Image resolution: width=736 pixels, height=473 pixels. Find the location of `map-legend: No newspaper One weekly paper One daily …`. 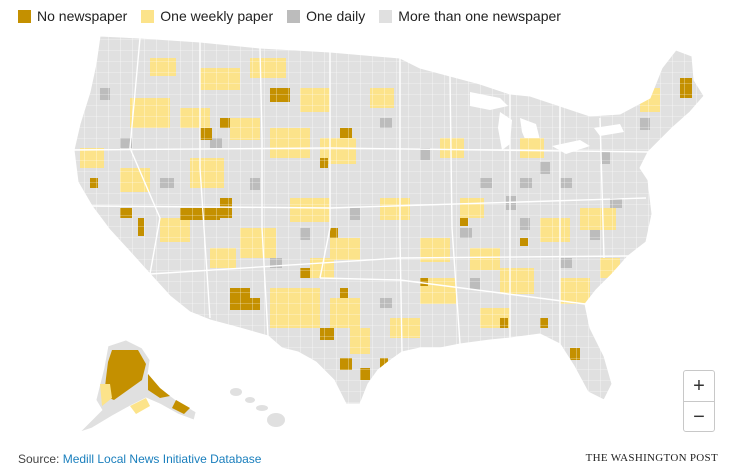

map-legend: No newspaper One weekly paper One daily … is located at coordinates (289, 16).